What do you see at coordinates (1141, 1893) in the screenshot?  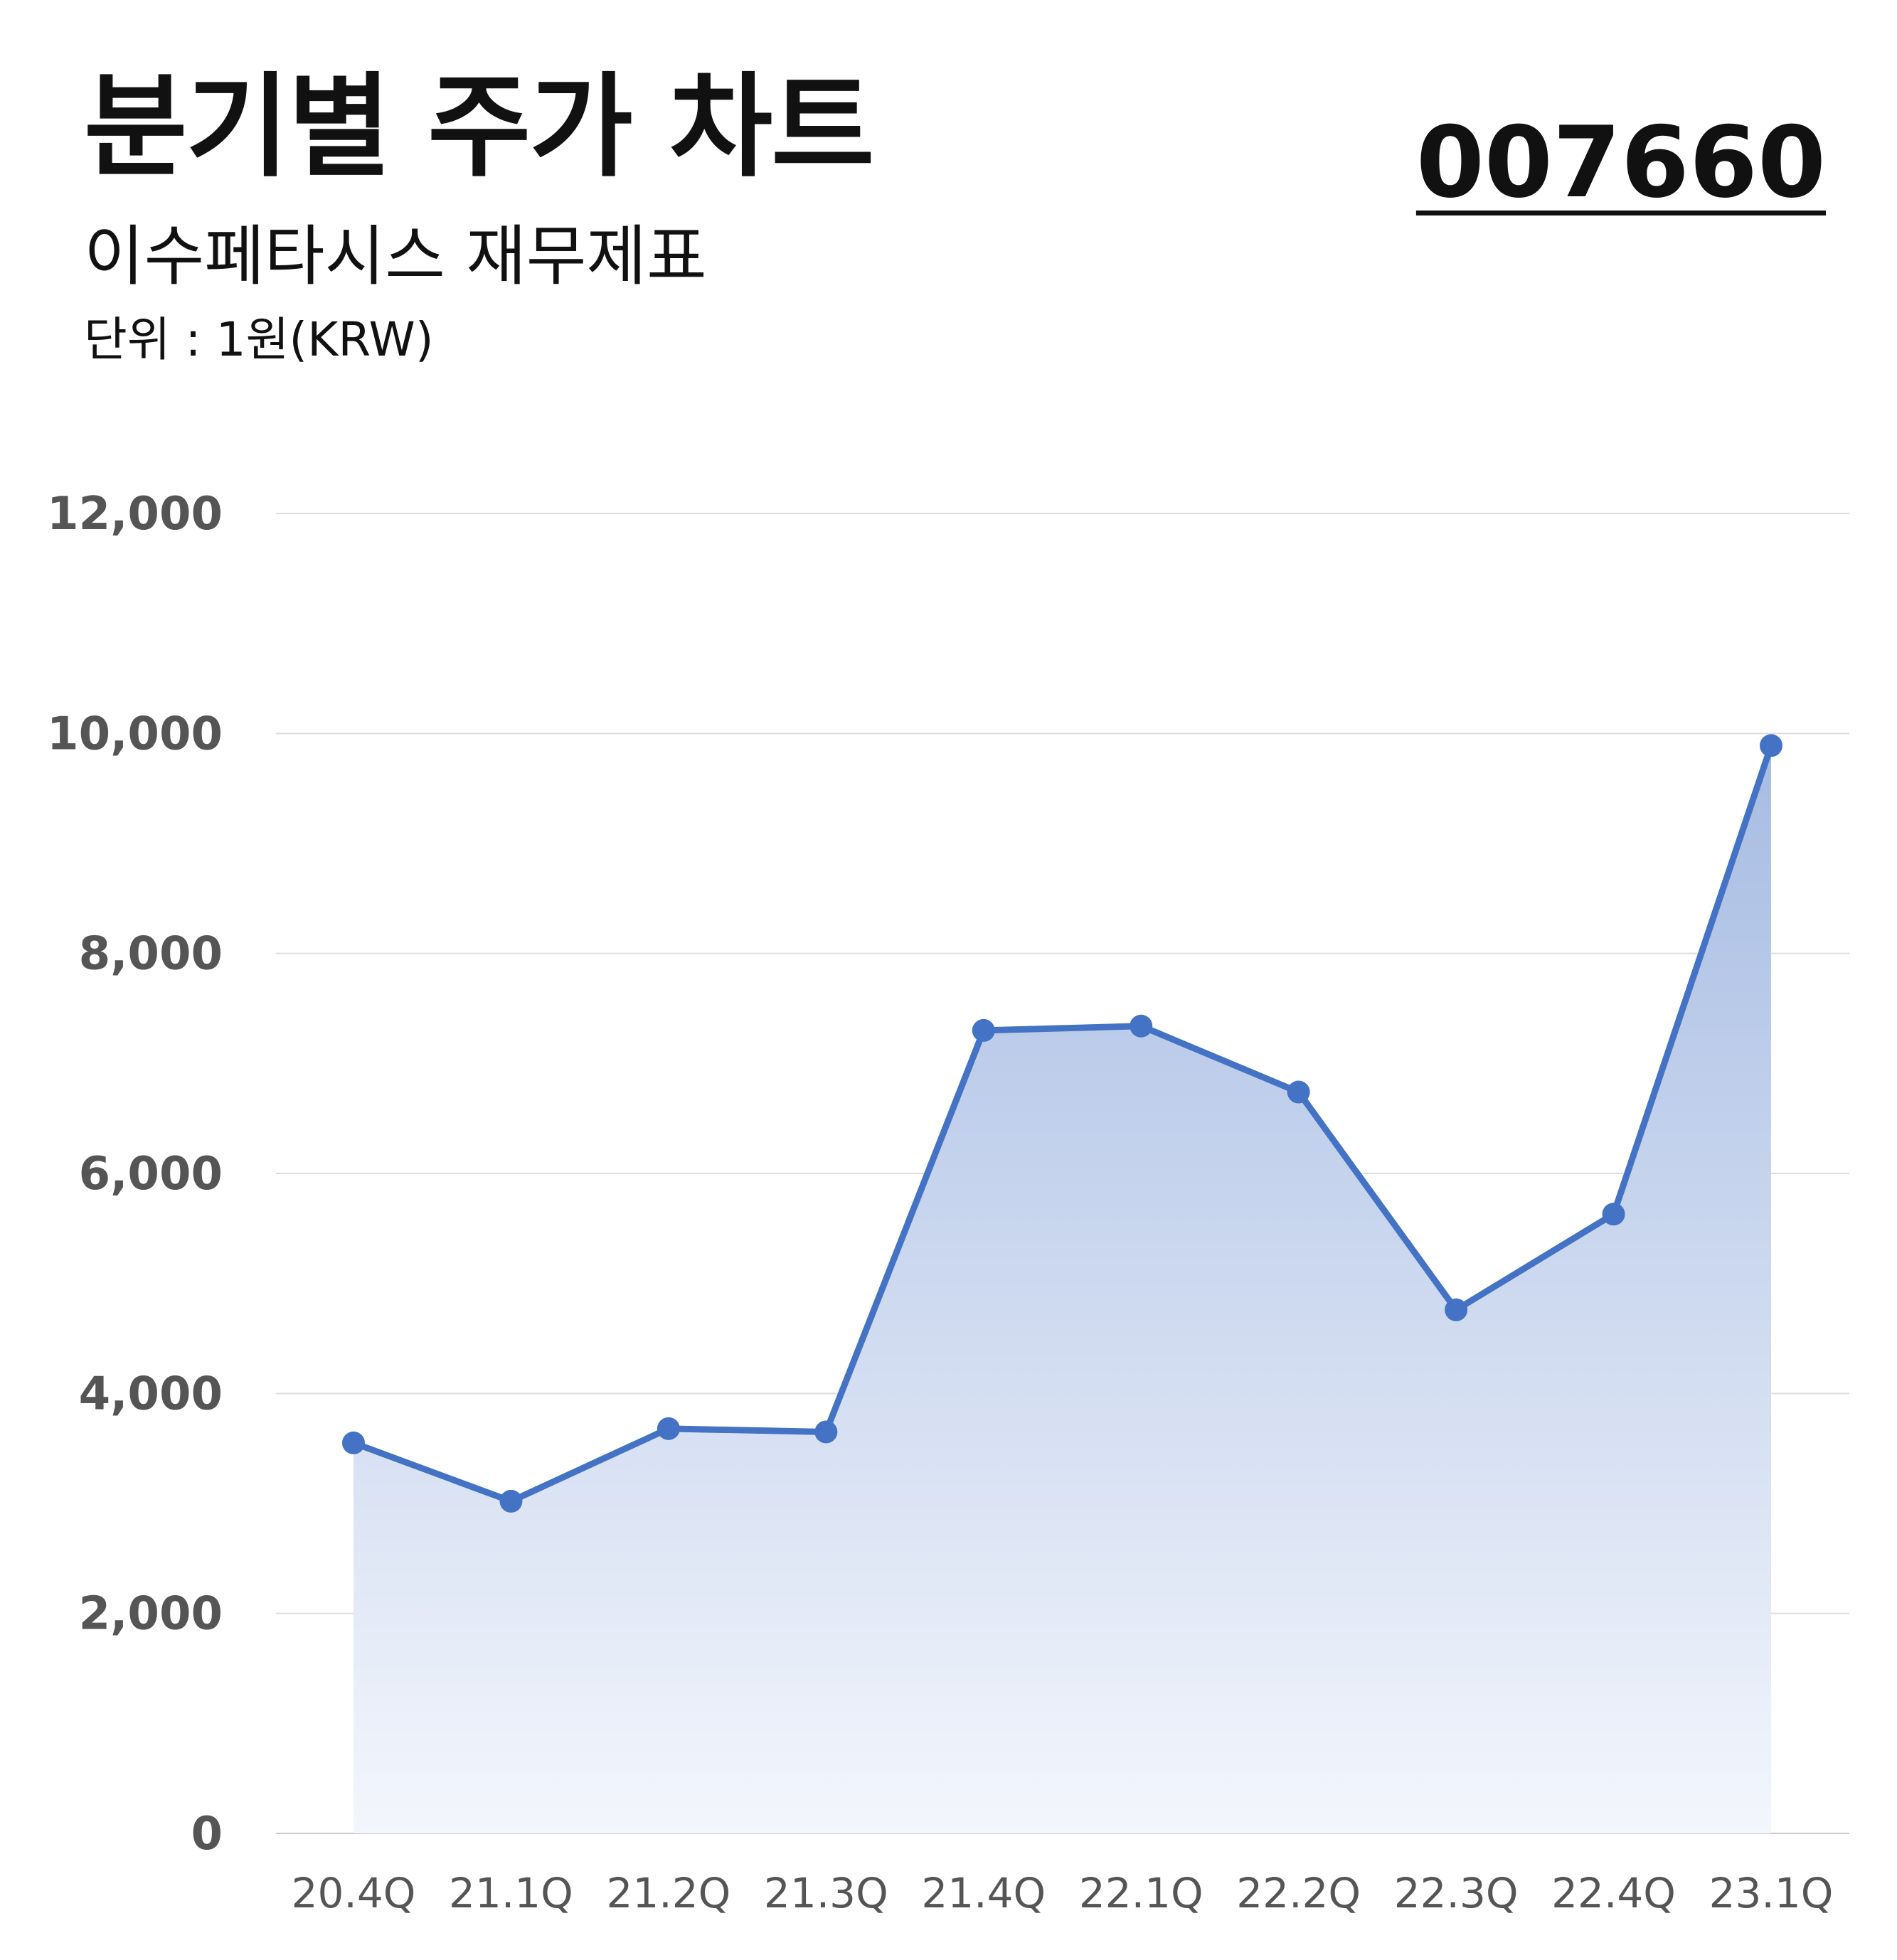 I see `x-tick-label: 22.1Q` at bounding box center [1141, 1893].